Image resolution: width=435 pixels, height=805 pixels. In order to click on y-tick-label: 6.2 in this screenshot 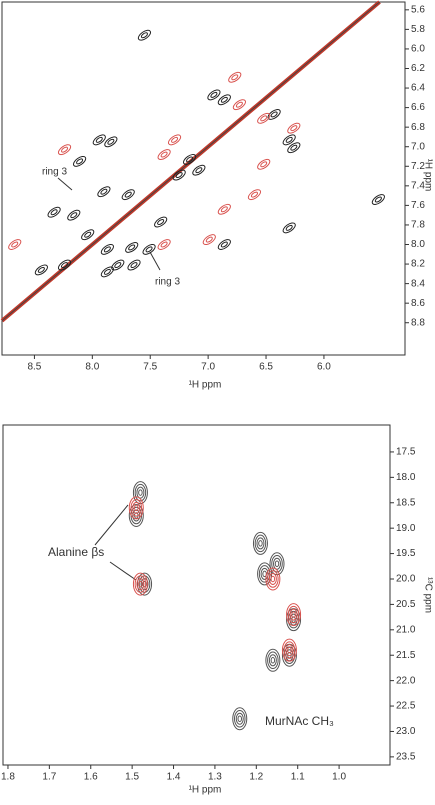, I will do `click(418, 68)`.